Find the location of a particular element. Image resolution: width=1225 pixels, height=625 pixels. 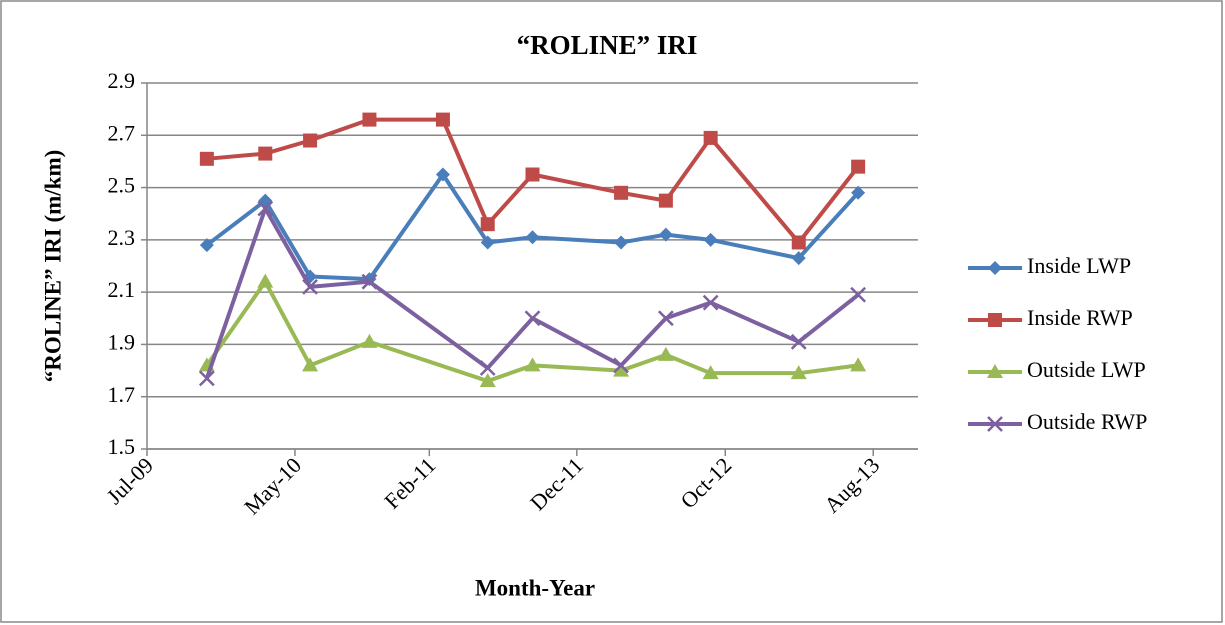

y-tick-label: 2.5 is located at coordinates (122, 185).